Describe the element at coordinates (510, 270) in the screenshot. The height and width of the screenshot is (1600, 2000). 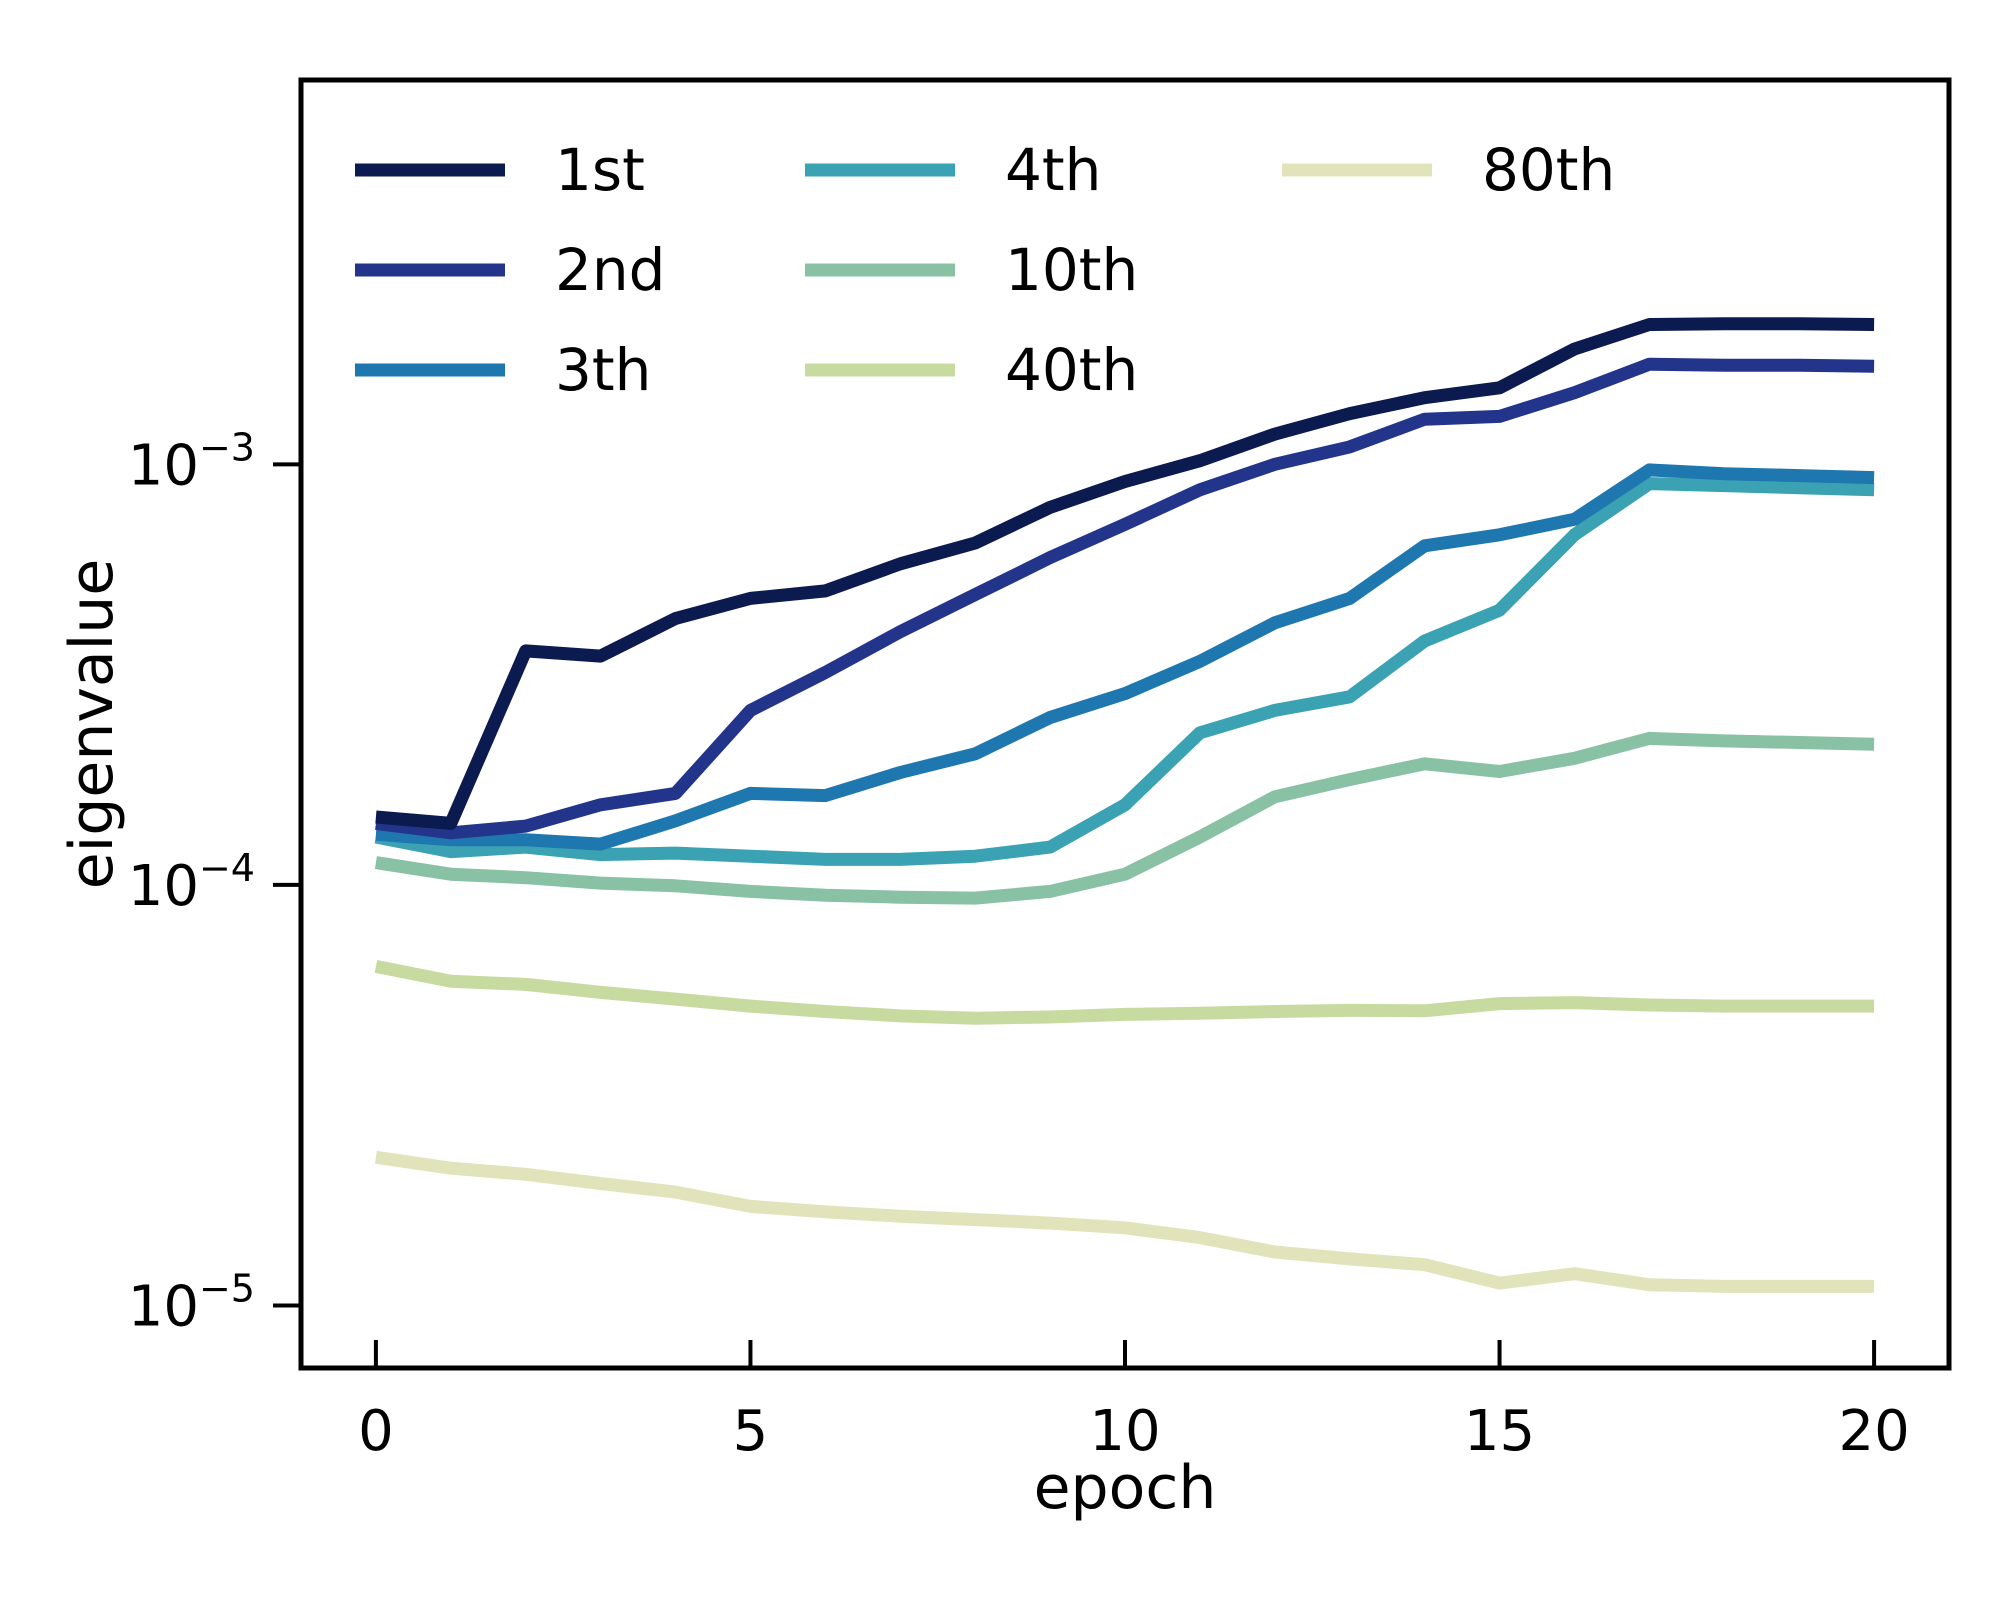
I see `legend-item-2nd: 2nd` at that location.